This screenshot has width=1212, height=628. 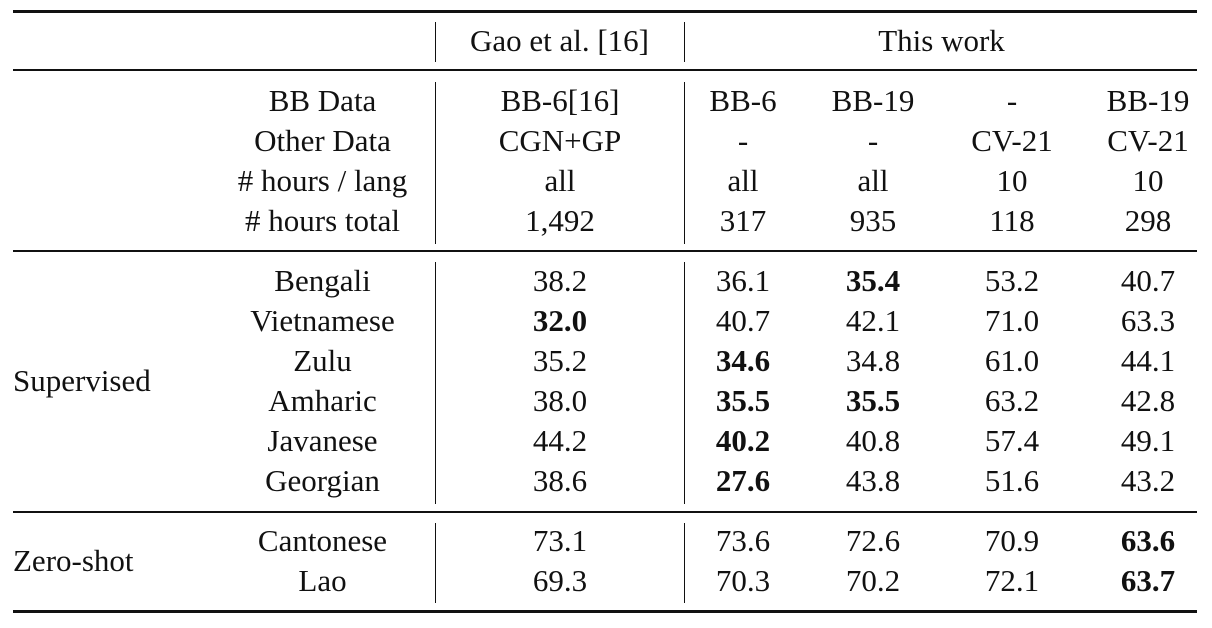 What do you see at coordinates (743, 100) in the screenshot?
I see `config-cell: BB-6` at bounding box center [743, 100].